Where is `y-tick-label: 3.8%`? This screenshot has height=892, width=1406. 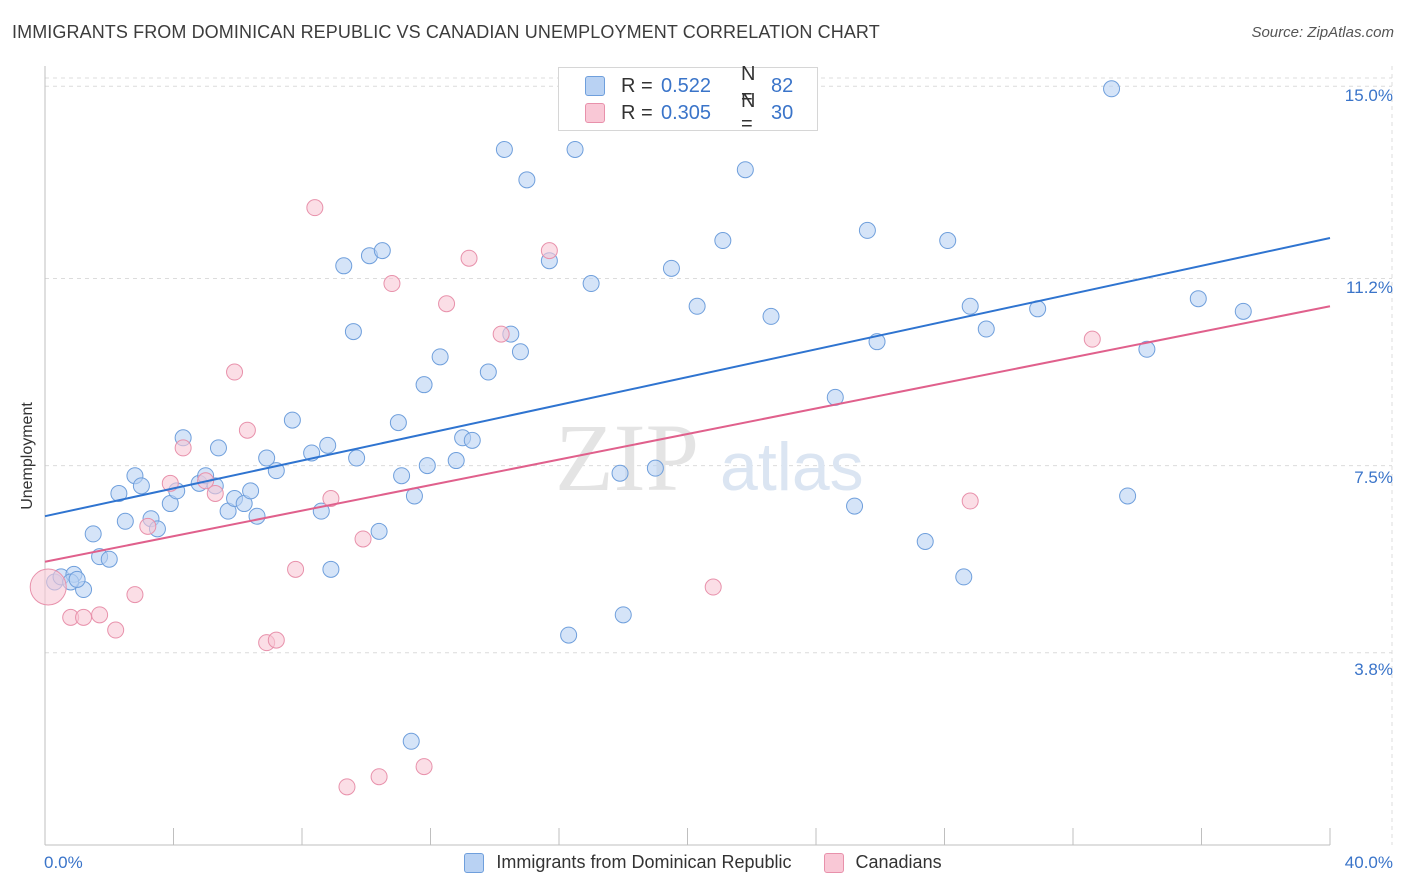 y-tick-label: 3.8% is located at coordinates (1373, 669).